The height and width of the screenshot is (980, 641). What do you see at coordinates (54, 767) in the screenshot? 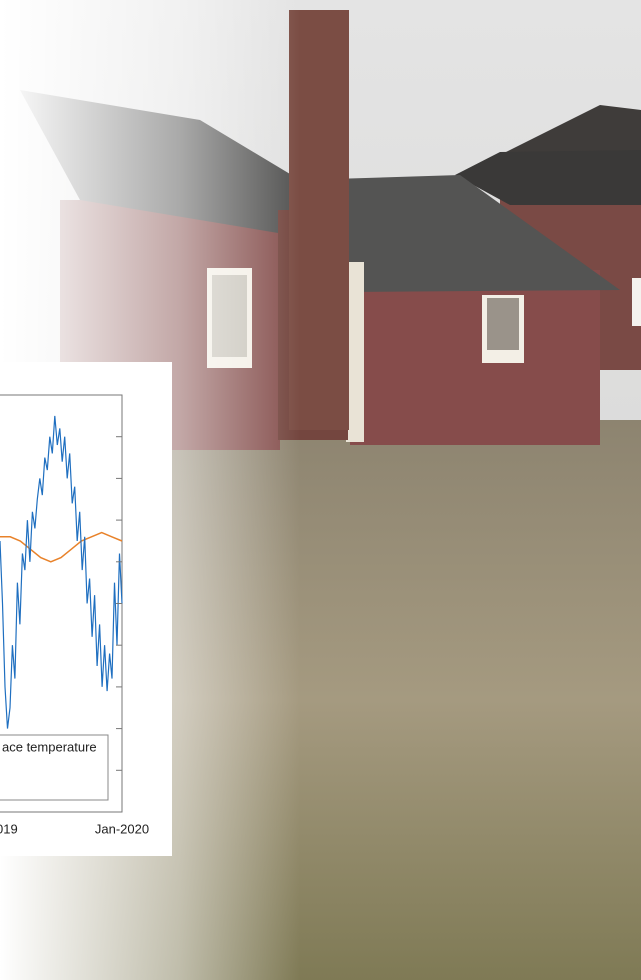
I see `legend-box` at bounding box center [54, 767].